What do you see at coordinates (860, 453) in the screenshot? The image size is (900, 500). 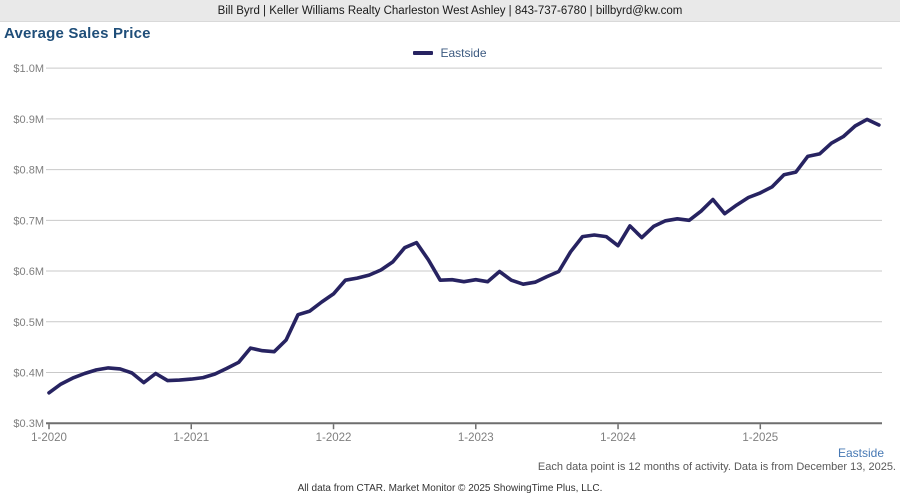 I see `series-label-bottom-right: Eastside` at bounding box center [860, 453].